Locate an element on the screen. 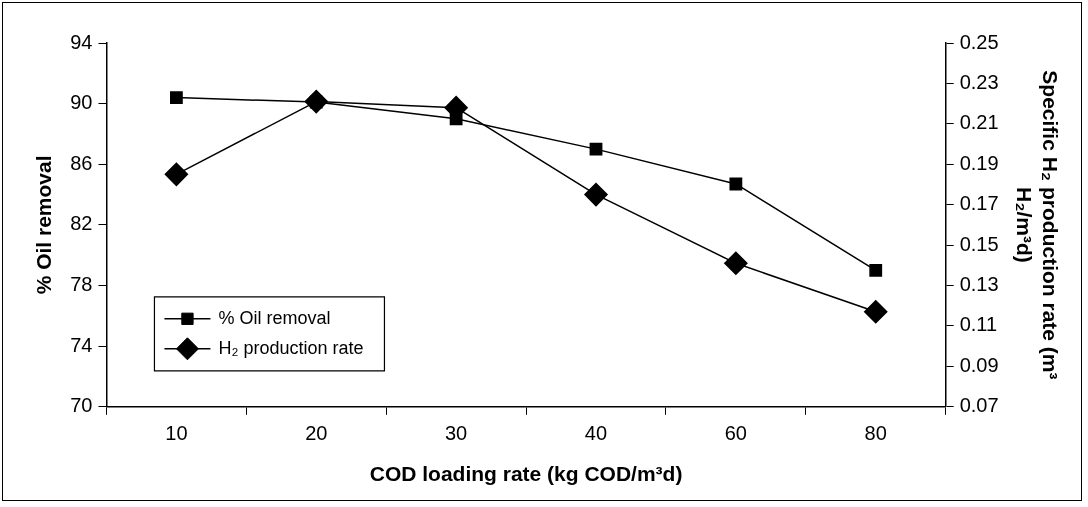 Image resolution: width=1088 pixels, height=507 pixels. y-tick-label: 86 is located at coordinates (81, 162).